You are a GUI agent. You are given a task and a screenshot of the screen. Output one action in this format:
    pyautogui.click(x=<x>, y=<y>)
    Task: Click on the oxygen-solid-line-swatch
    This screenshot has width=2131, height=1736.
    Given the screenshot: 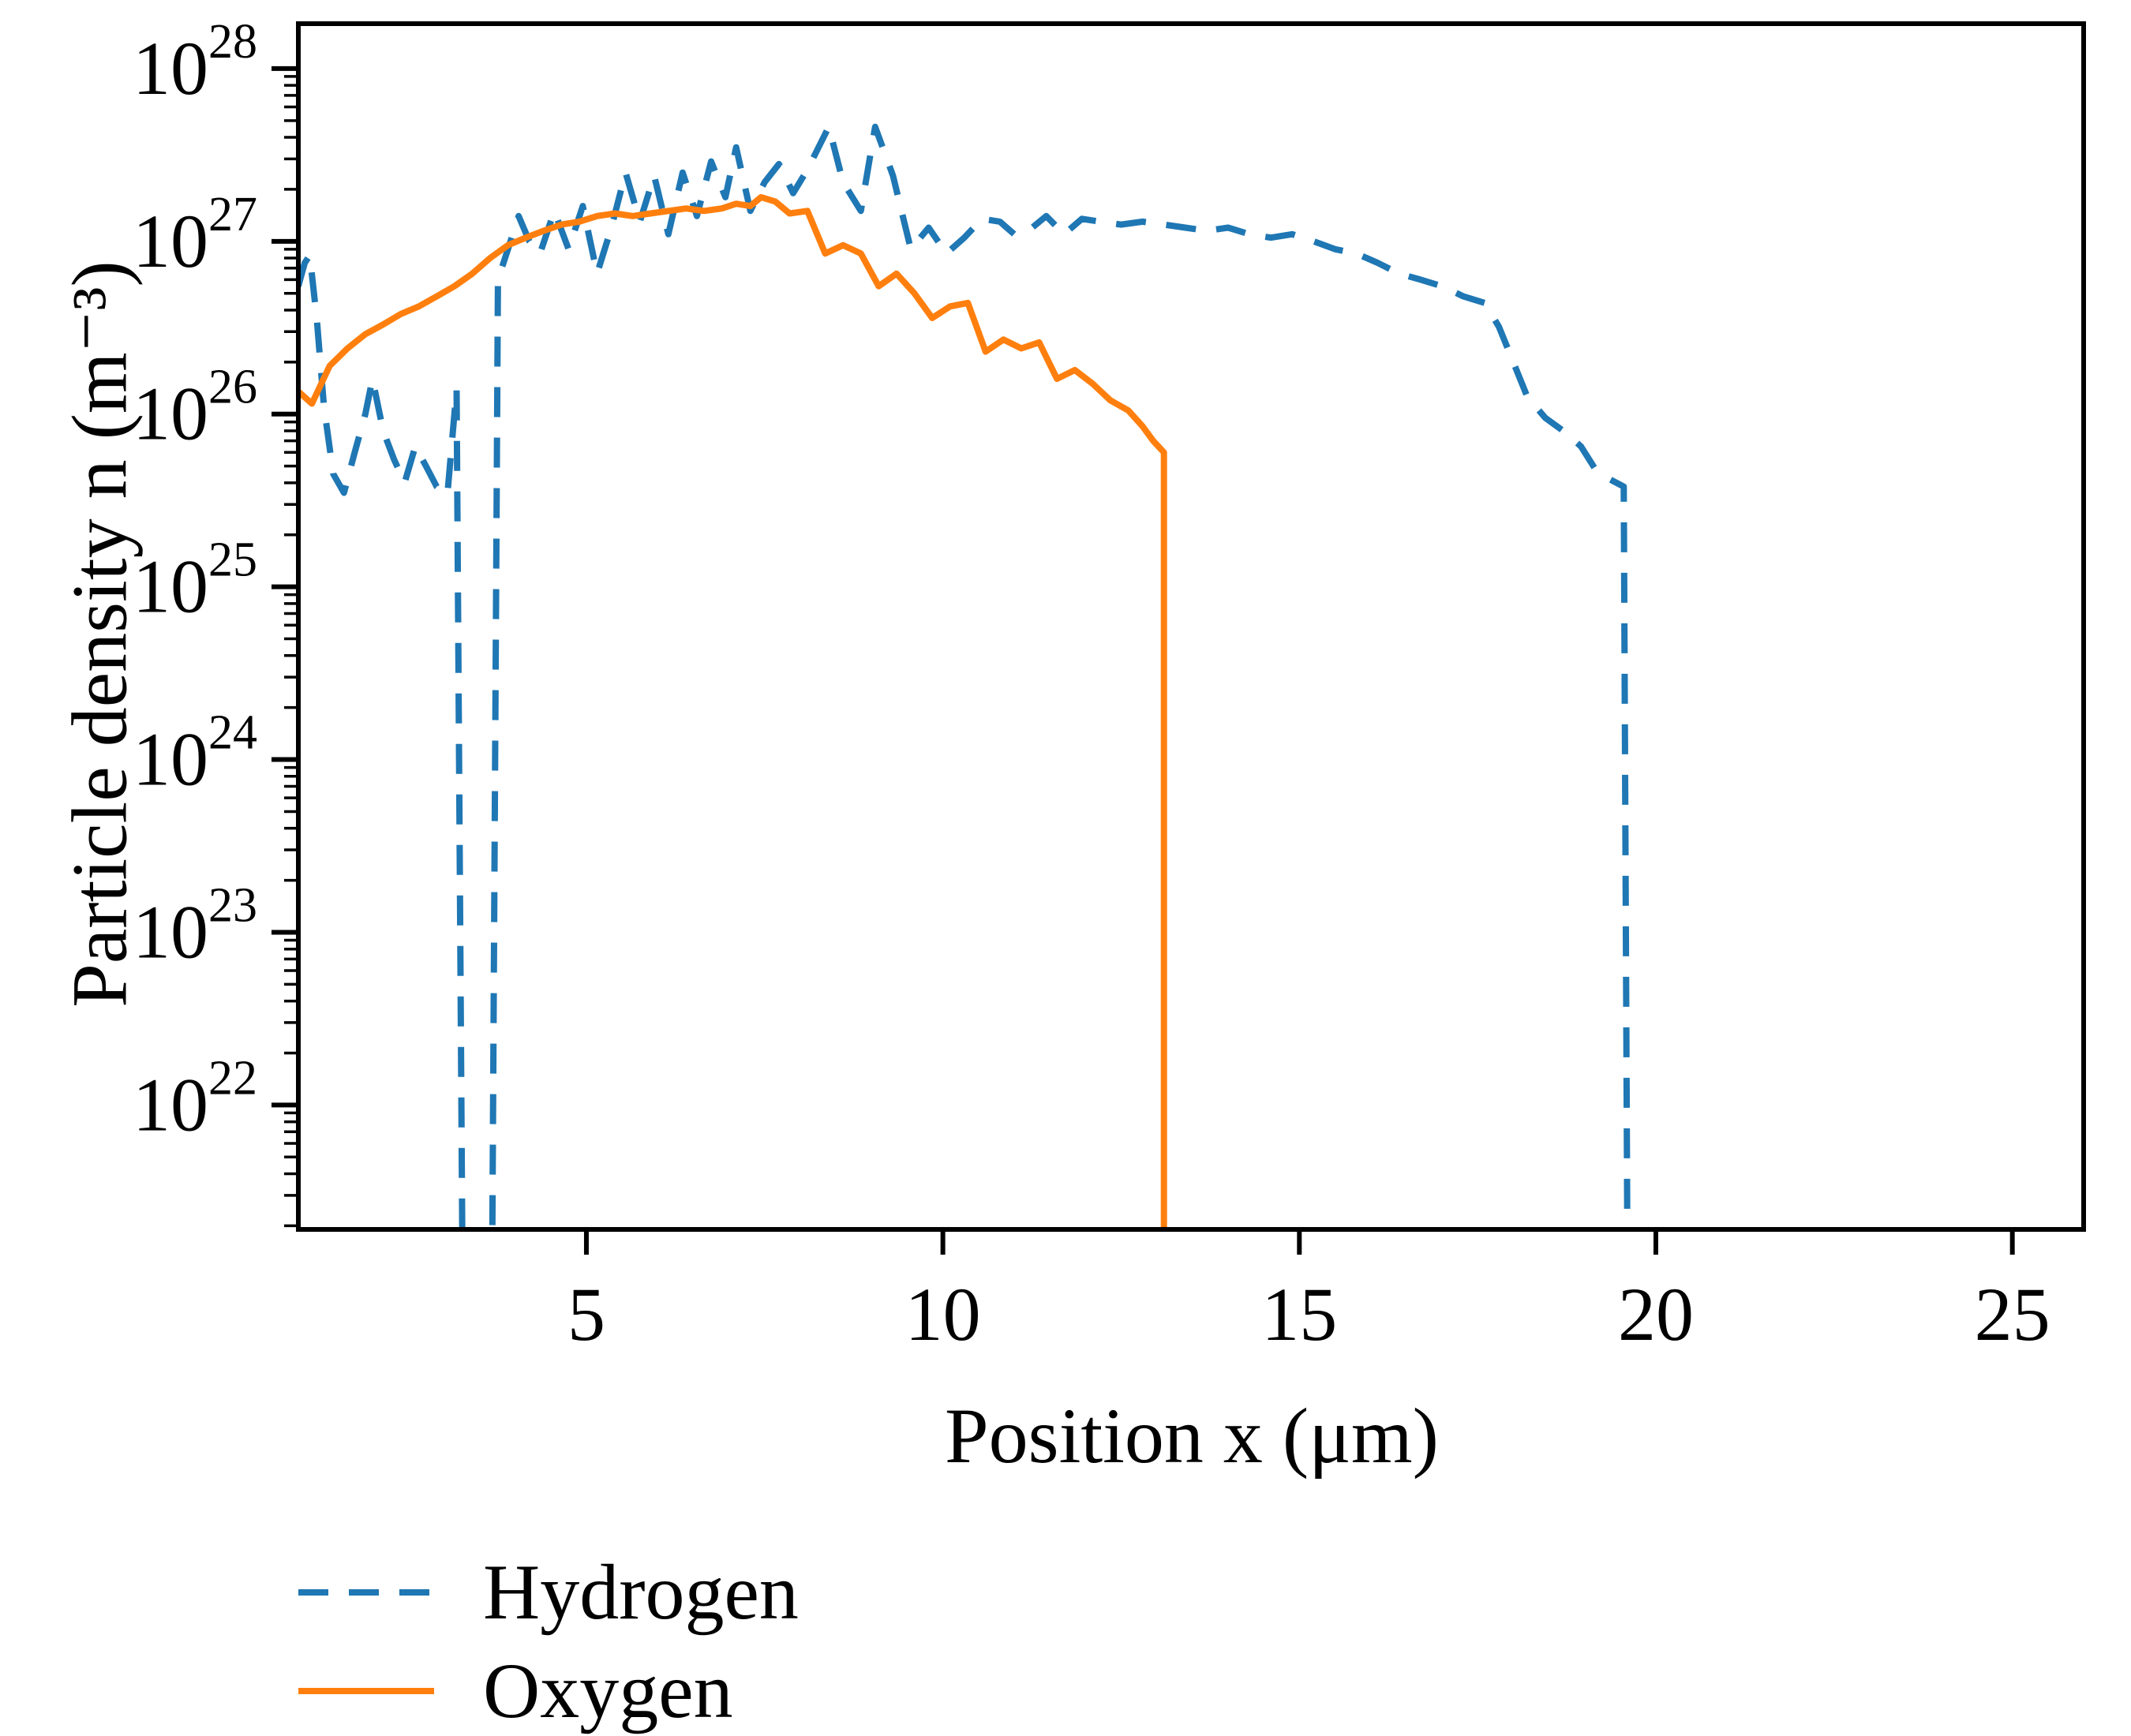 What is the action you would take?
    pyautogui.click(x=366, y=1690)
    